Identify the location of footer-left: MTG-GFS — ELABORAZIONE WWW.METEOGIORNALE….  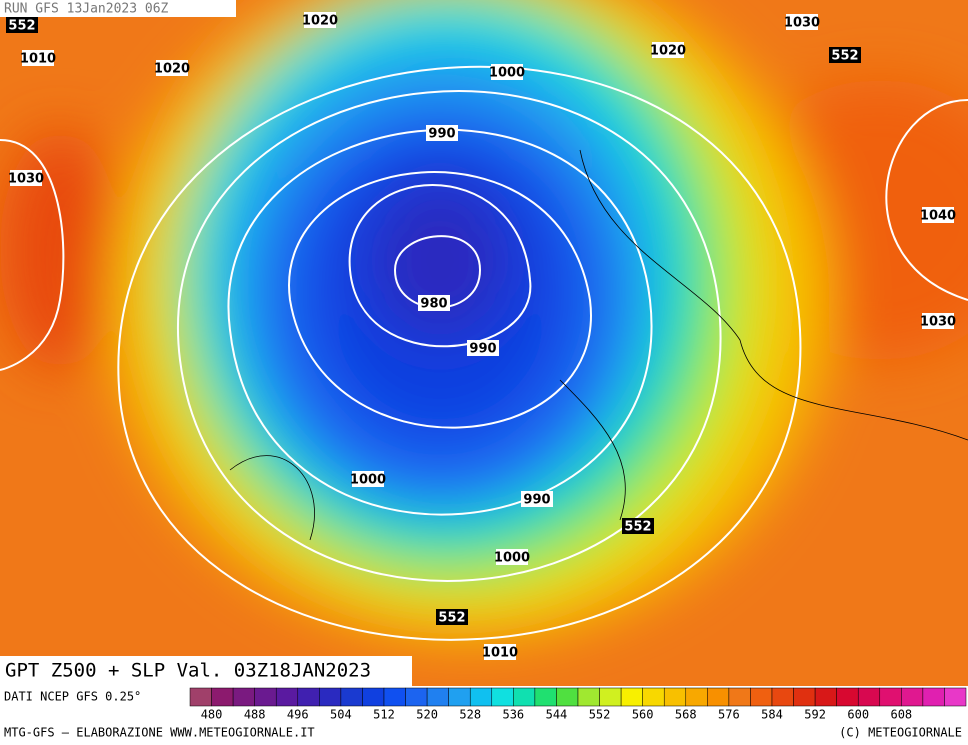
(159, 733).